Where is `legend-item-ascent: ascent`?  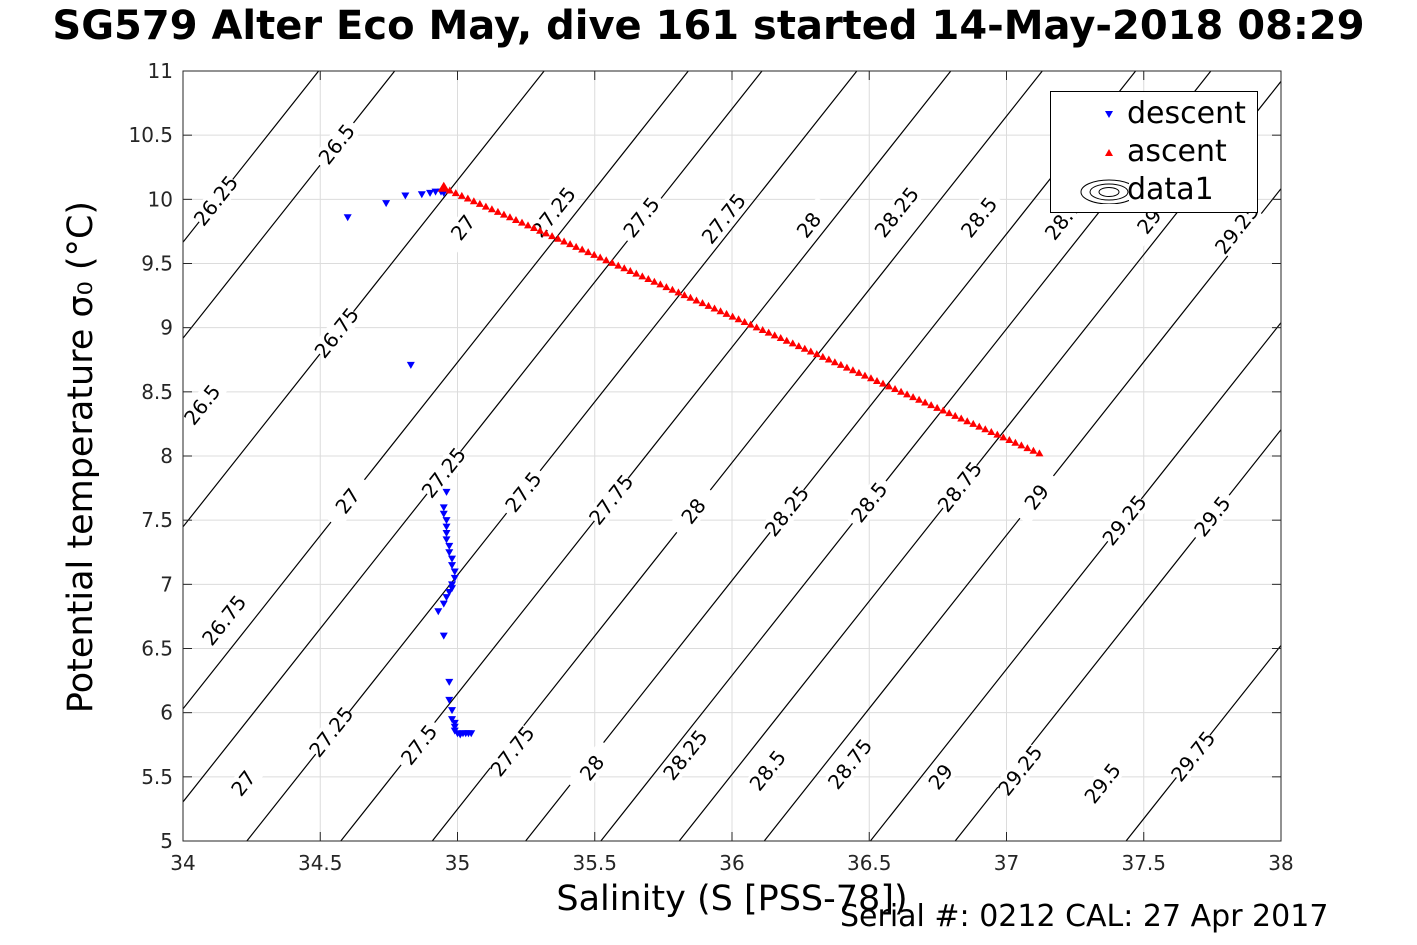 legend-item-ascent: ascent is located at coordinates (1154, 152).